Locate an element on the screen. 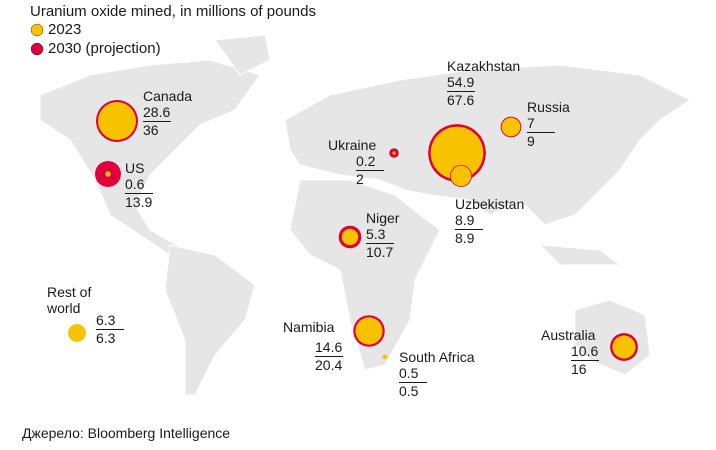  value-2030: 8.9 is located at coordinates (465, 238).